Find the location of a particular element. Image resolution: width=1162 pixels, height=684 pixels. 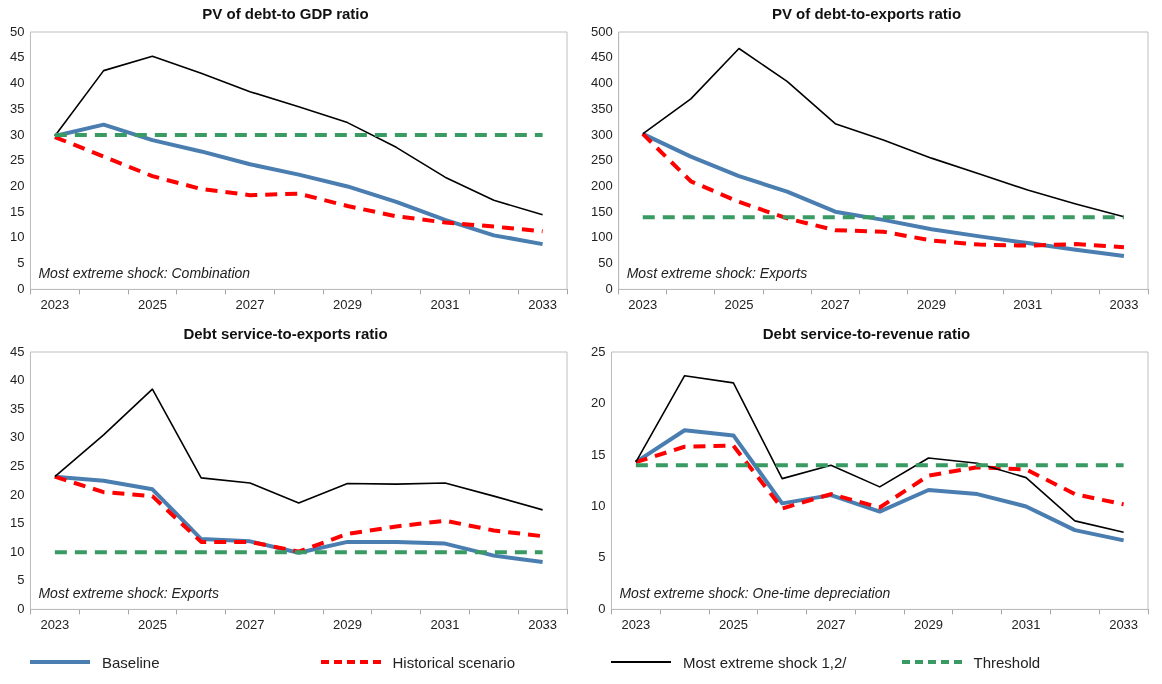

y-tick-label: 250 is located at coordinates (601, 160).